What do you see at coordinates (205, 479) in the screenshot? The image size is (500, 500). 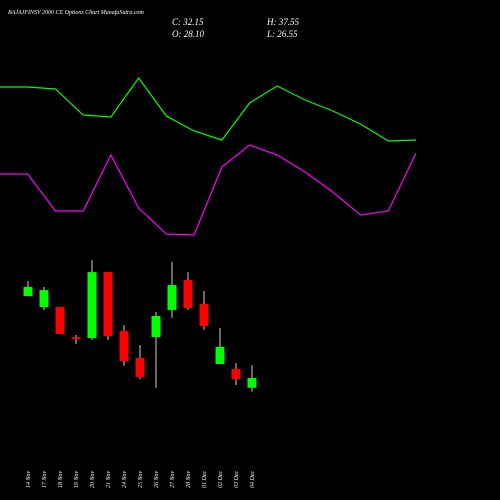 I see `x-tick-label: 01 Dec` at bounding box center [205, 479].